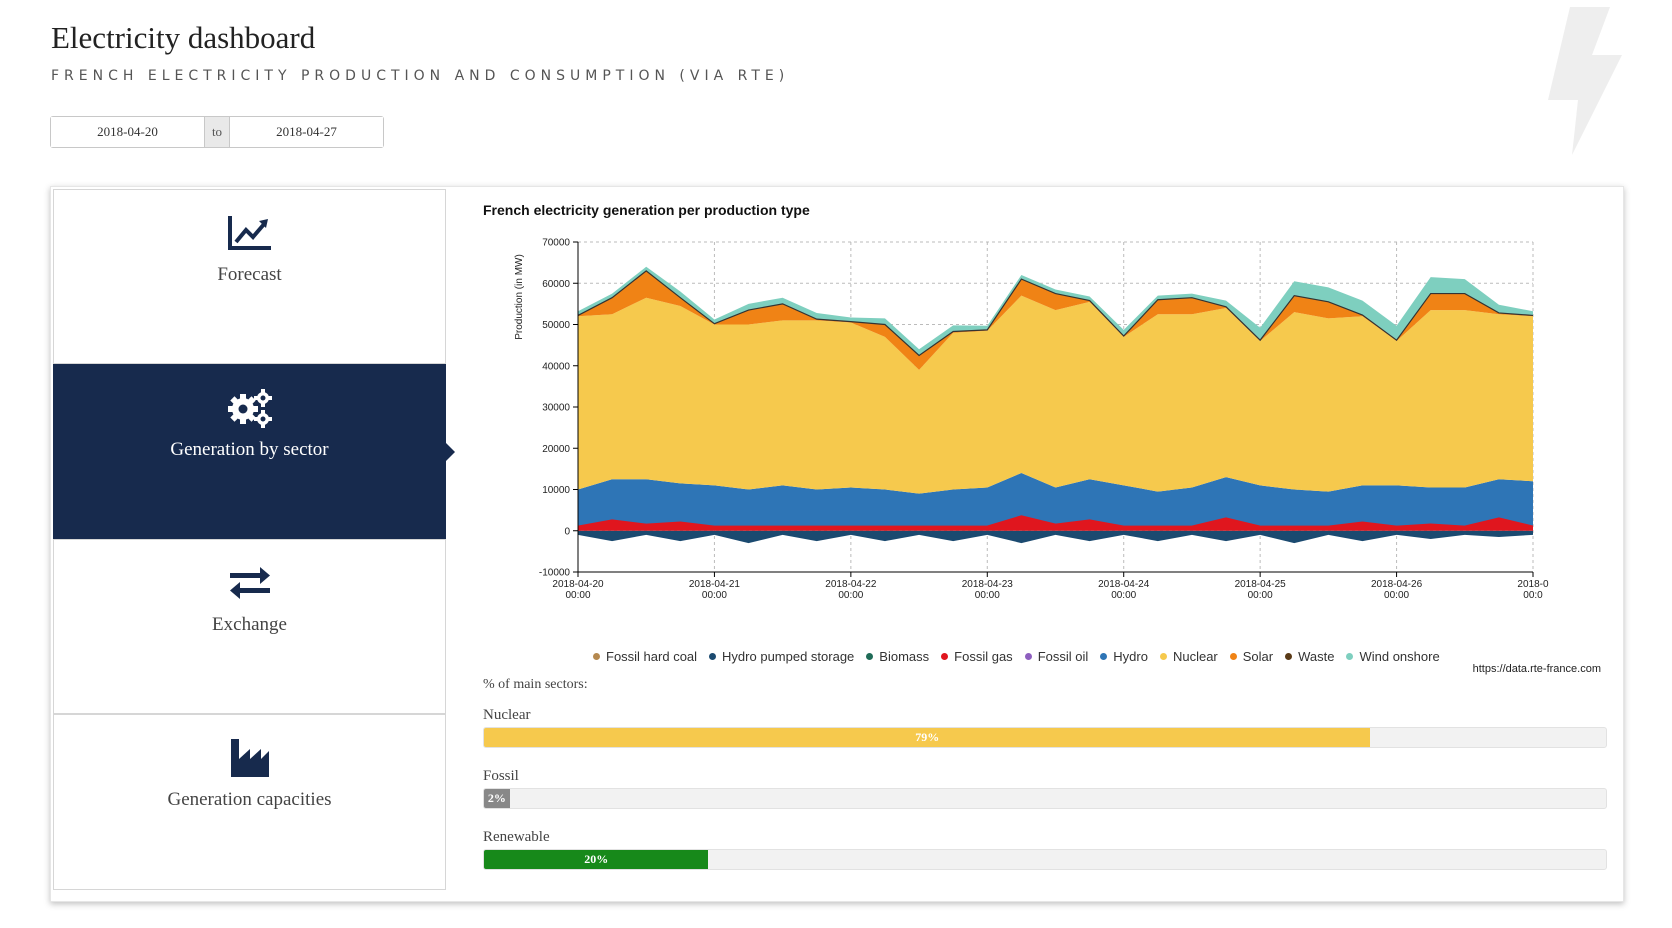 This screenshot has height=928, width=1672. Describe the element at coordinates (1261, 584) in the screenshot. I see `x-tick-label: 2018-04-25` at that location.